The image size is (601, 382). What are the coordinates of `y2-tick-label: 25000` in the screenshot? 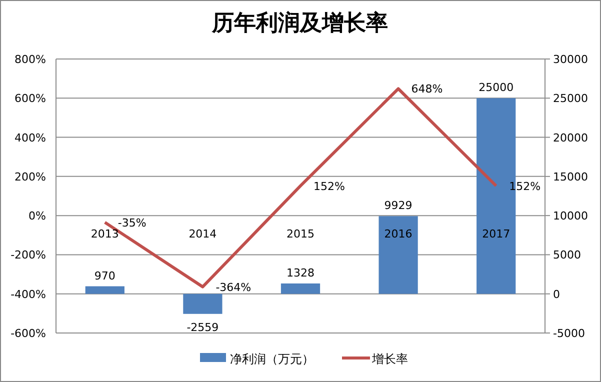 It's located at (570, 99).